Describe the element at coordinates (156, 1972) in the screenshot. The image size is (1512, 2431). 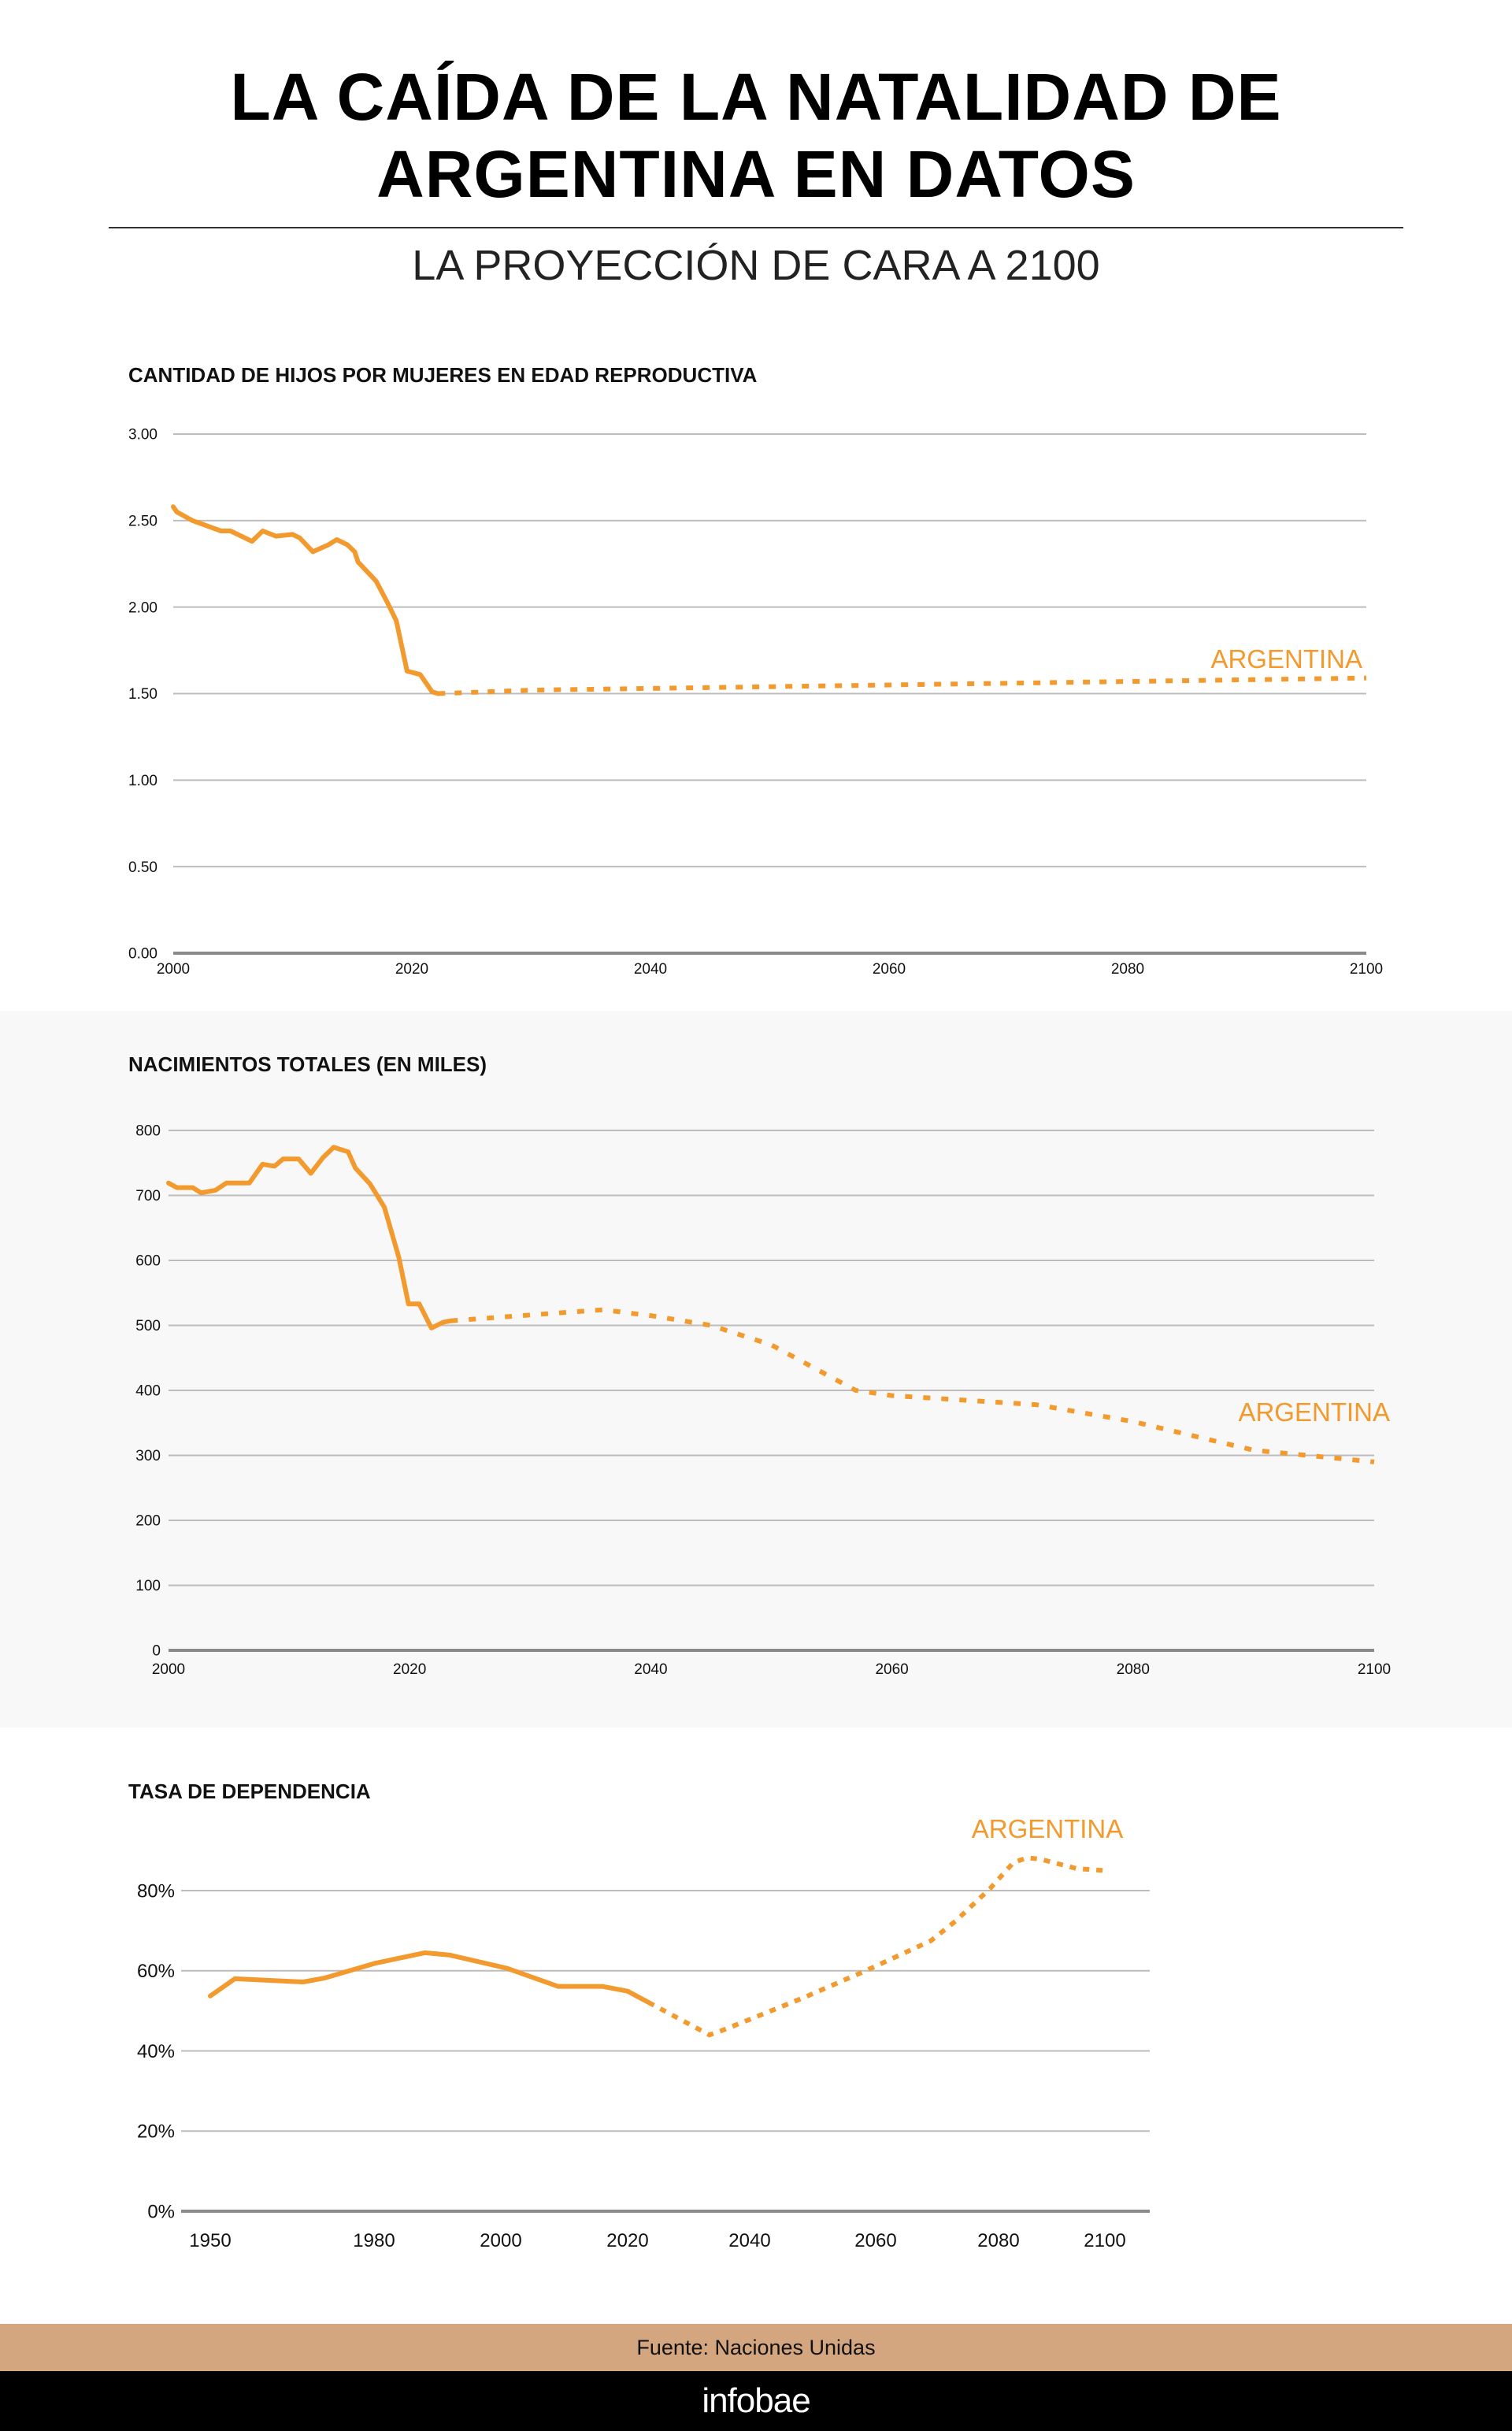
I see `chart3-y-tick-label: 60%` at that location.